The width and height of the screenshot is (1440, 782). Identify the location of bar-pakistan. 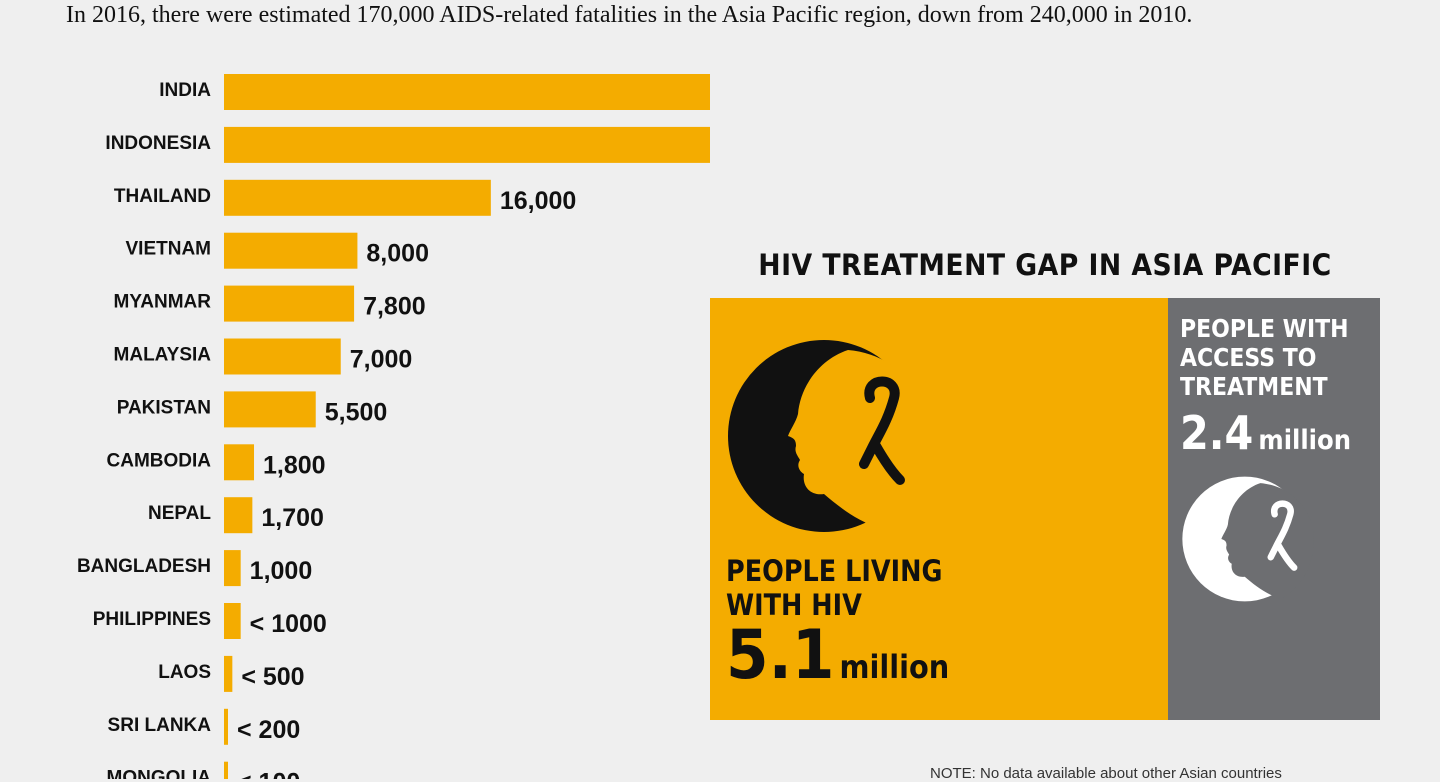
(270, 409).